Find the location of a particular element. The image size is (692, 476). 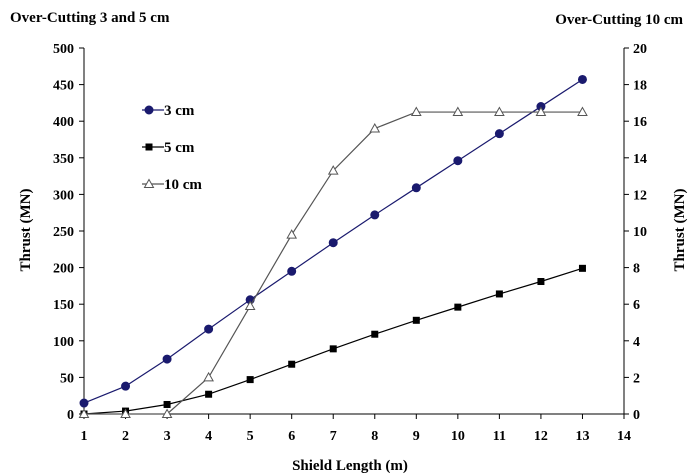

x-tick-label: 3 is located at coordinates (167, 436).